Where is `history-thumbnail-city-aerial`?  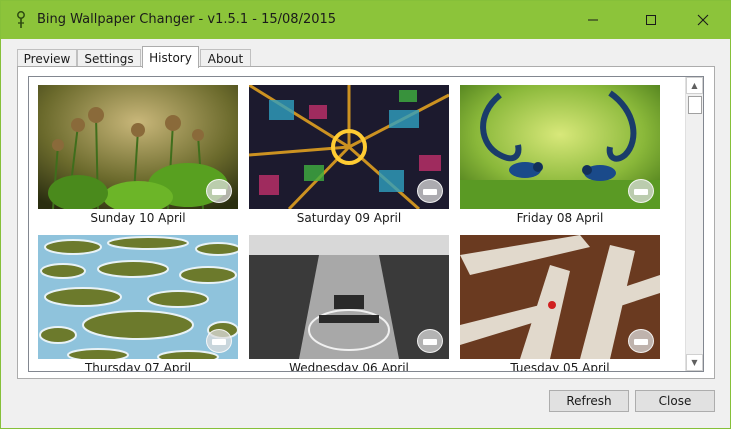
history-thumbnail-city-aerial is located at coordinates (349, 147).